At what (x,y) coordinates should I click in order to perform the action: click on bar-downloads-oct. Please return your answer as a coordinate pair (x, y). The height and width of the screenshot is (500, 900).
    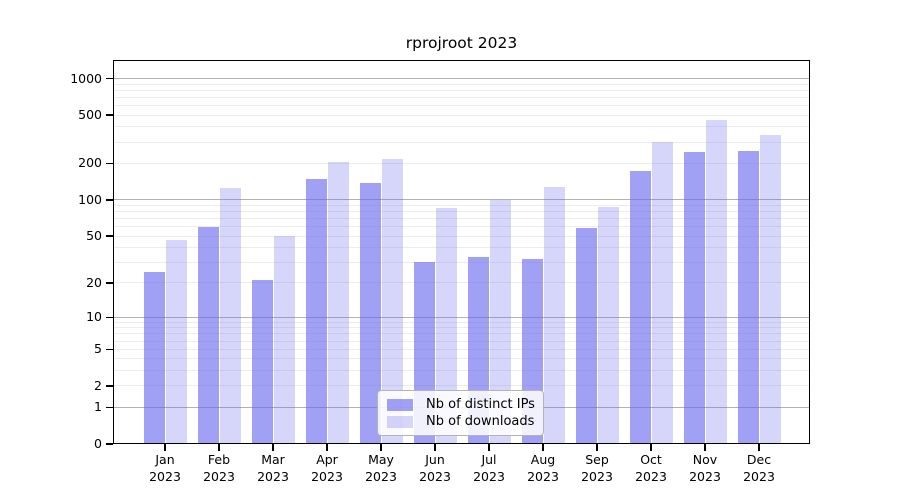
    Looking at the image, I should click on (662, 293).